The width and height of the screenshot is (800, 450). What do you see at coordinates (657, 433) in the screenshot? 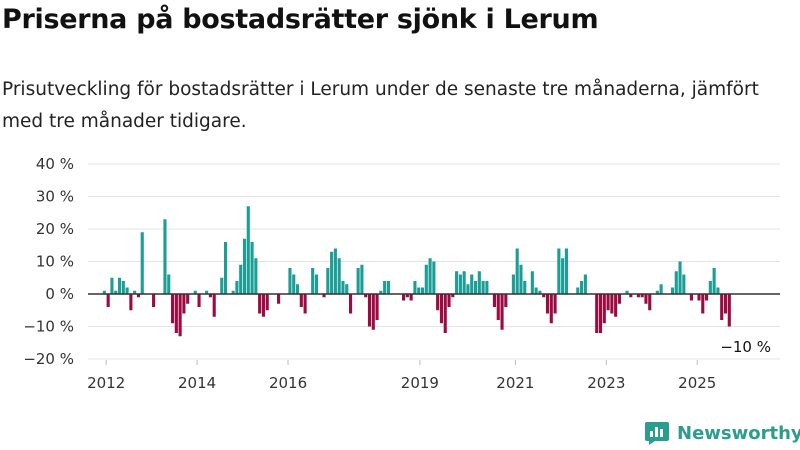
I see `newsworthy-logo-icon` at bounding box center [657, 433].